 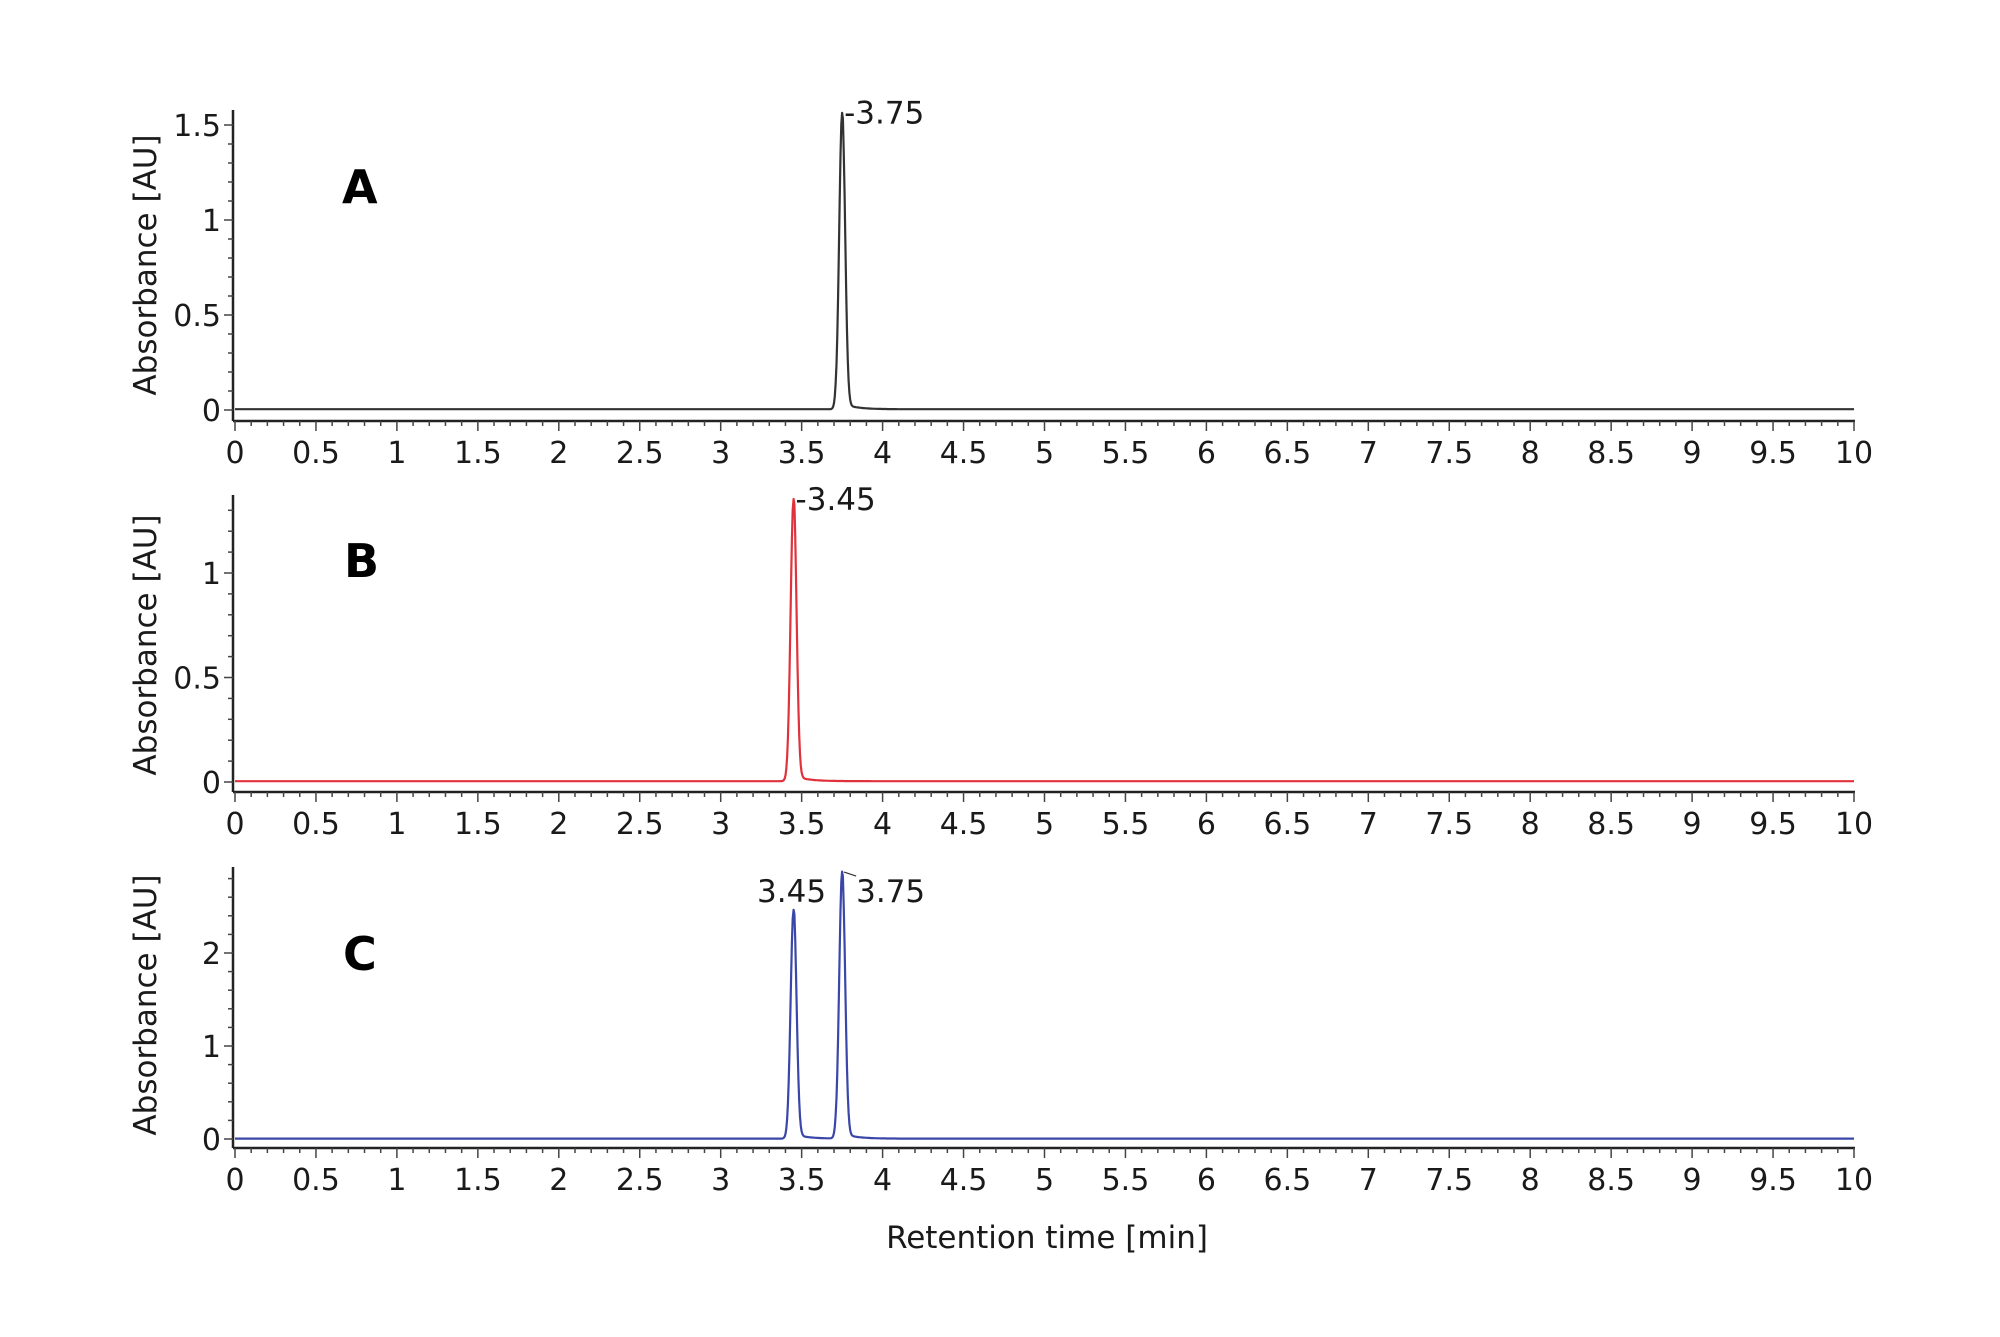 I want to click on peak-label: -3.45, so click(x=836, y=500).